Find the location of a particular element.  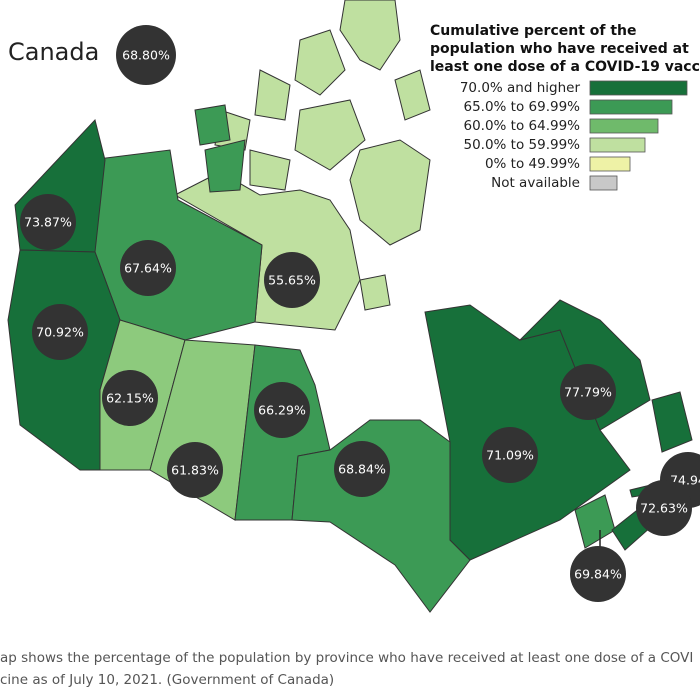

bubble-label: 71.09% is located at coordinates (510, 455).